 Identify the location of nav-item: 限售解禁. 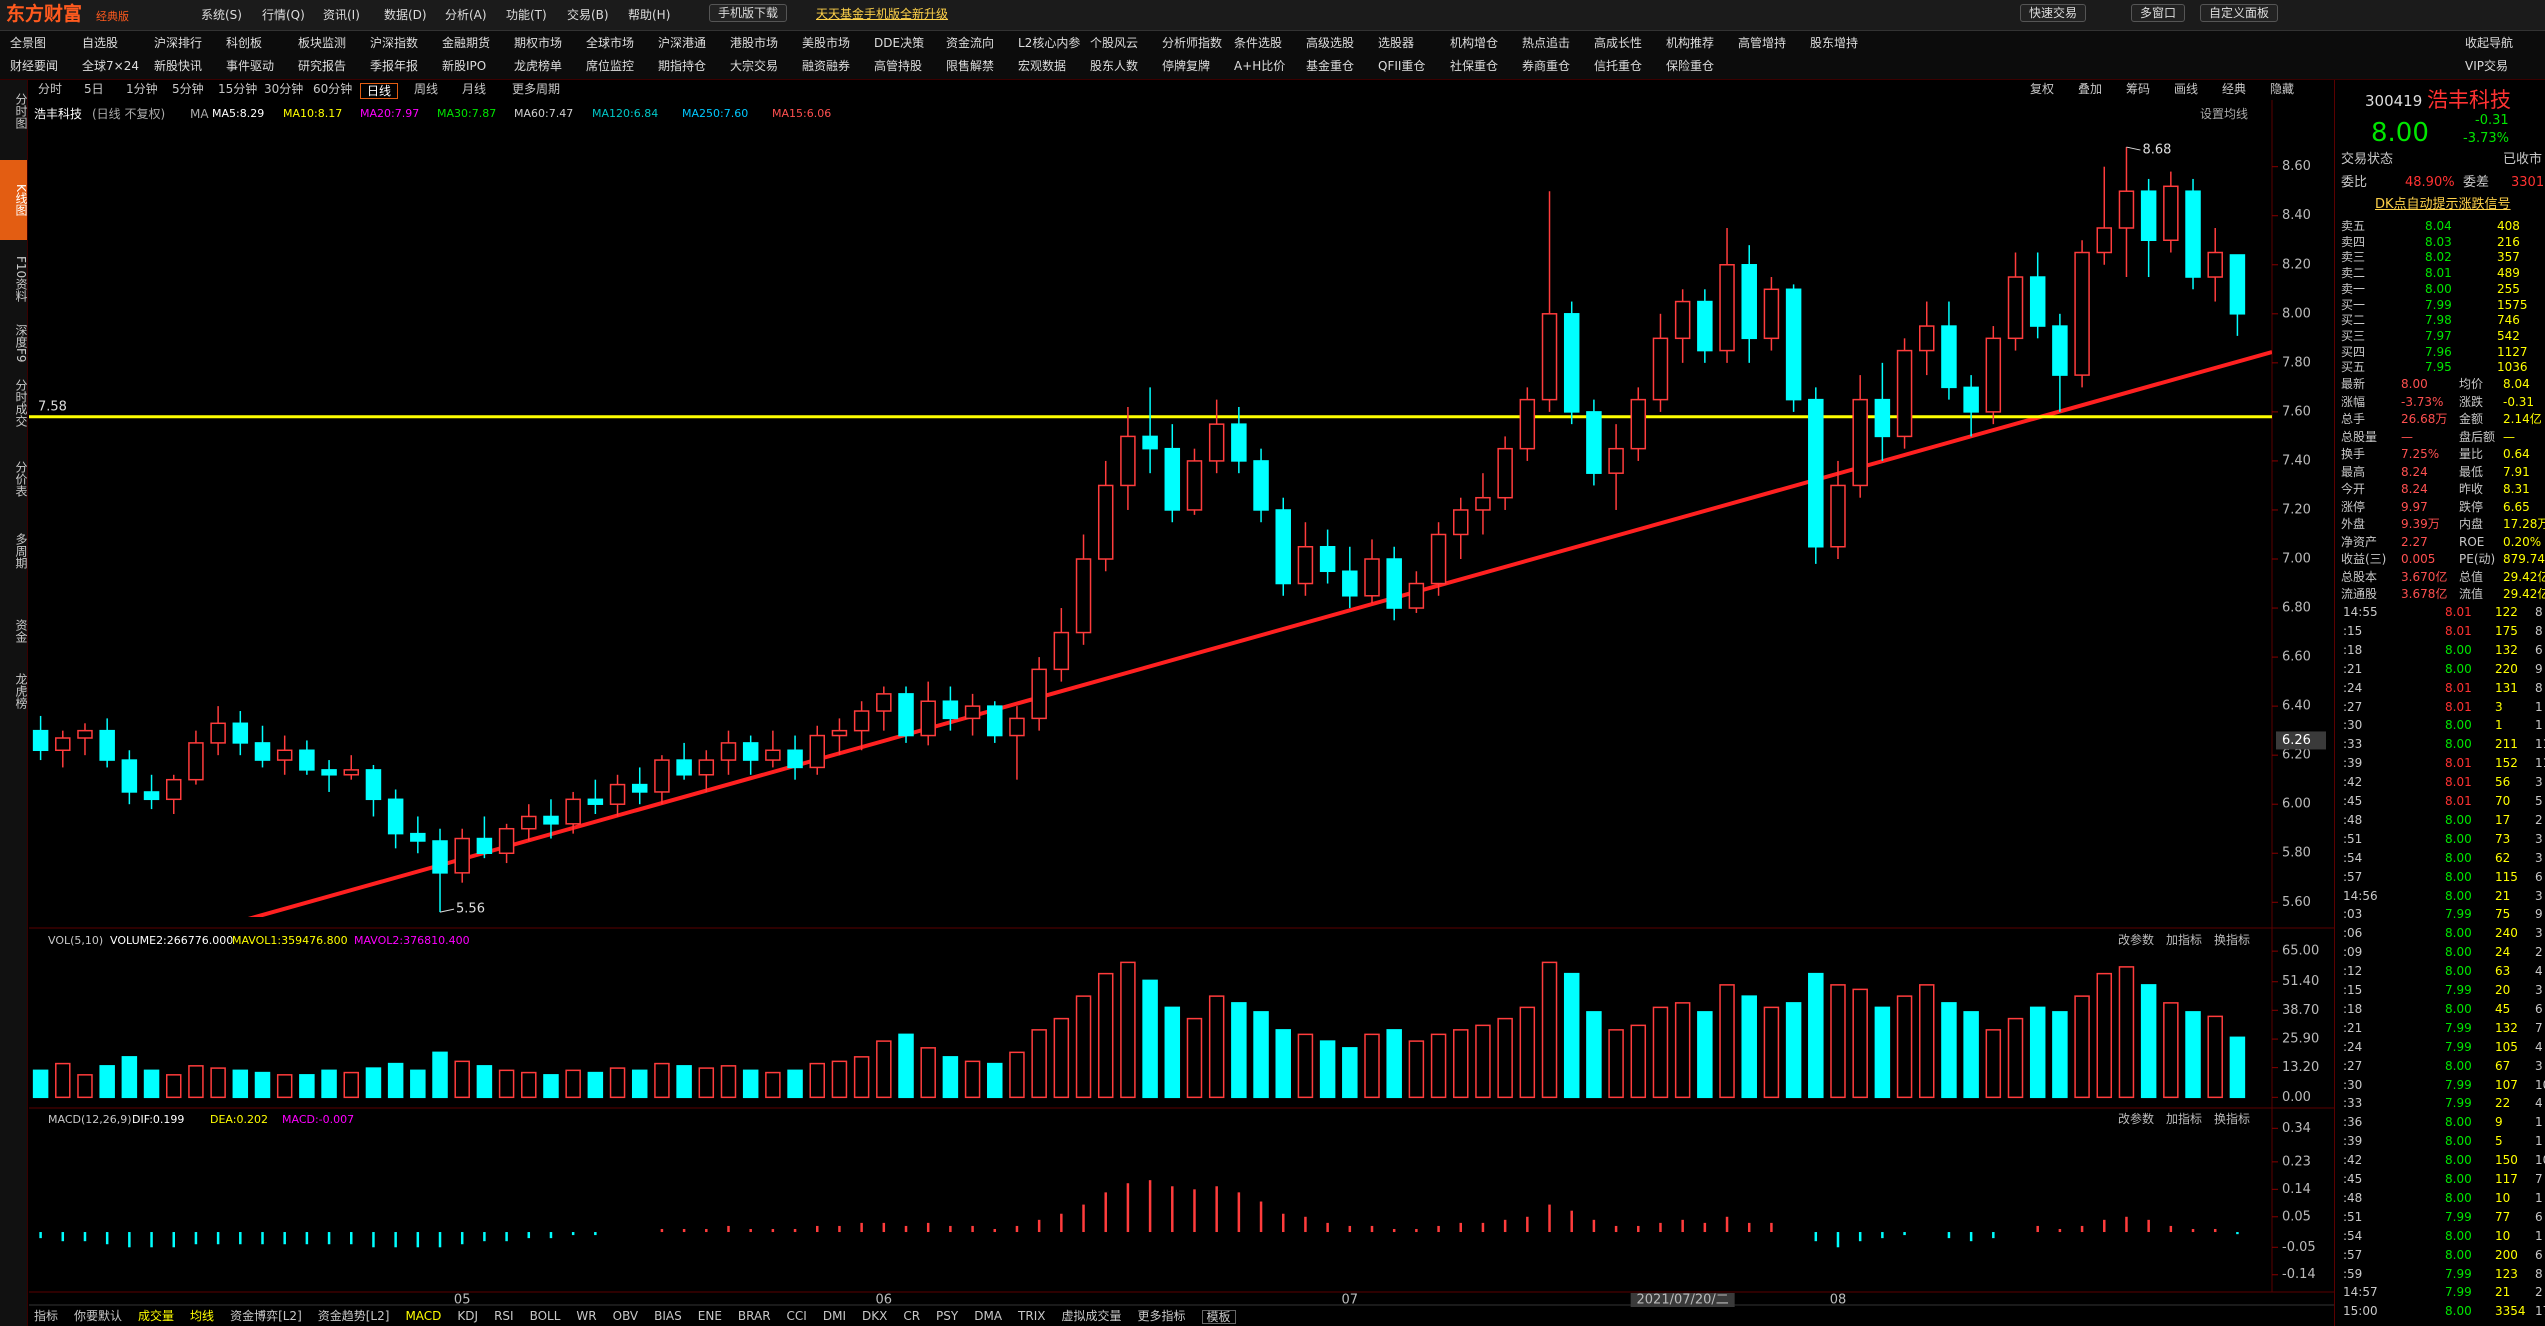
(970, 66).